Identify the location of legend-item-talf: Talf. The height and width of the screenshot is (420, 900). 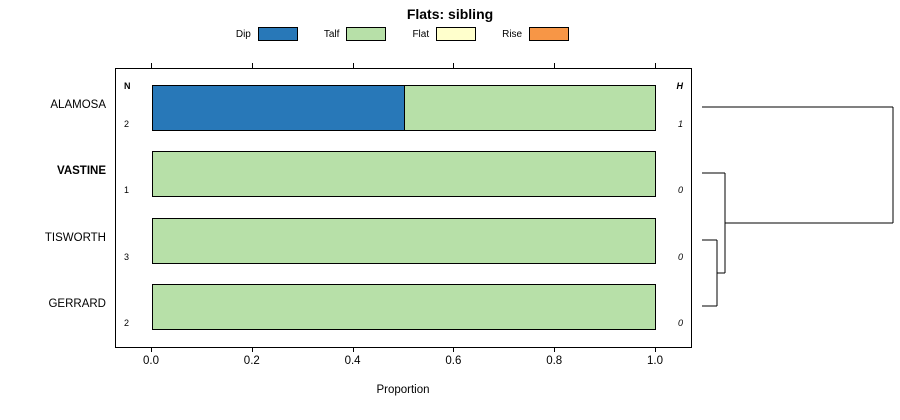
(355, 34).